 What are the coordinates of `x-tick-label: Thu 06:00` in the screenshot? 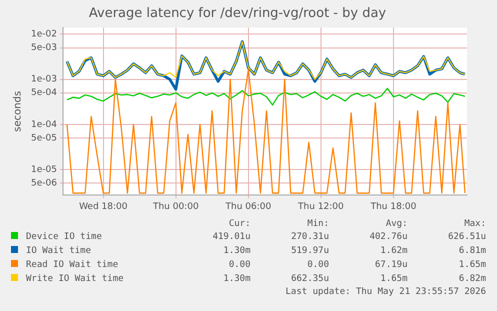 It's located at (248, 207).